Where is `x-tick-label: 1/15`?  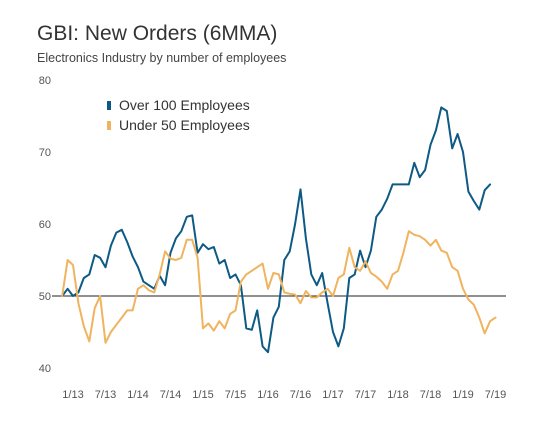
x-tick-label: 1/15 is located at coordinates (202, 395).